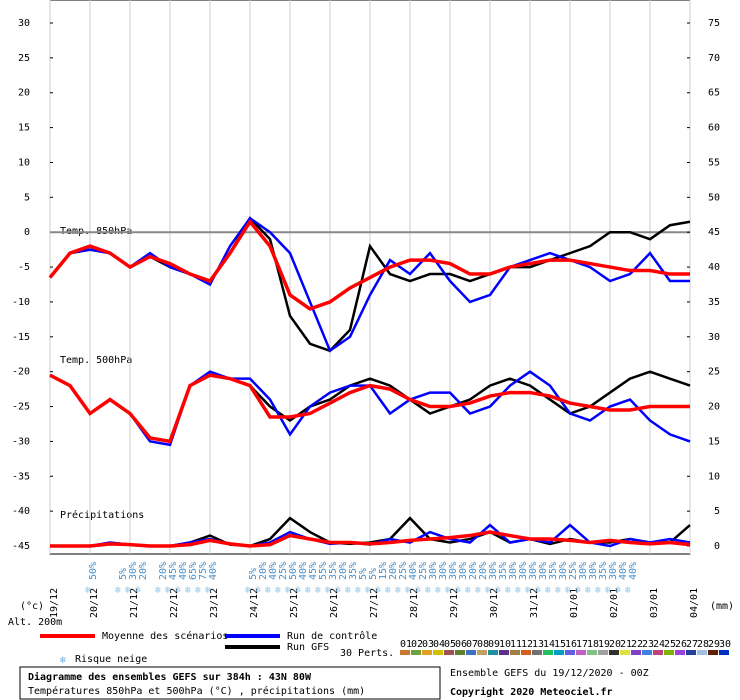 The width and height of the screenshot is (740, 700). Describe the element at coordinates (96, 360) in the screenshot. I see `label-500: Temp. 500hPa` at that location.